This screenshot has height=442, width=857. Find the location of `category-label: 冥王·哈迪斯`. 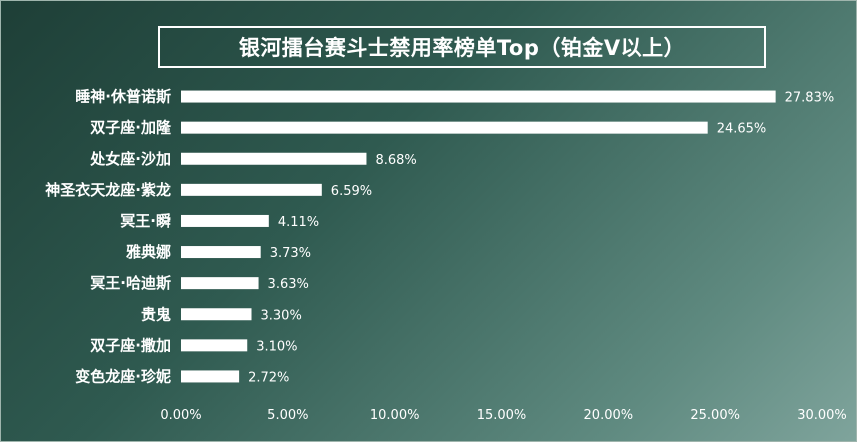

category-label: 冥王·哈迪斯 is located at coordinates (130, 283).